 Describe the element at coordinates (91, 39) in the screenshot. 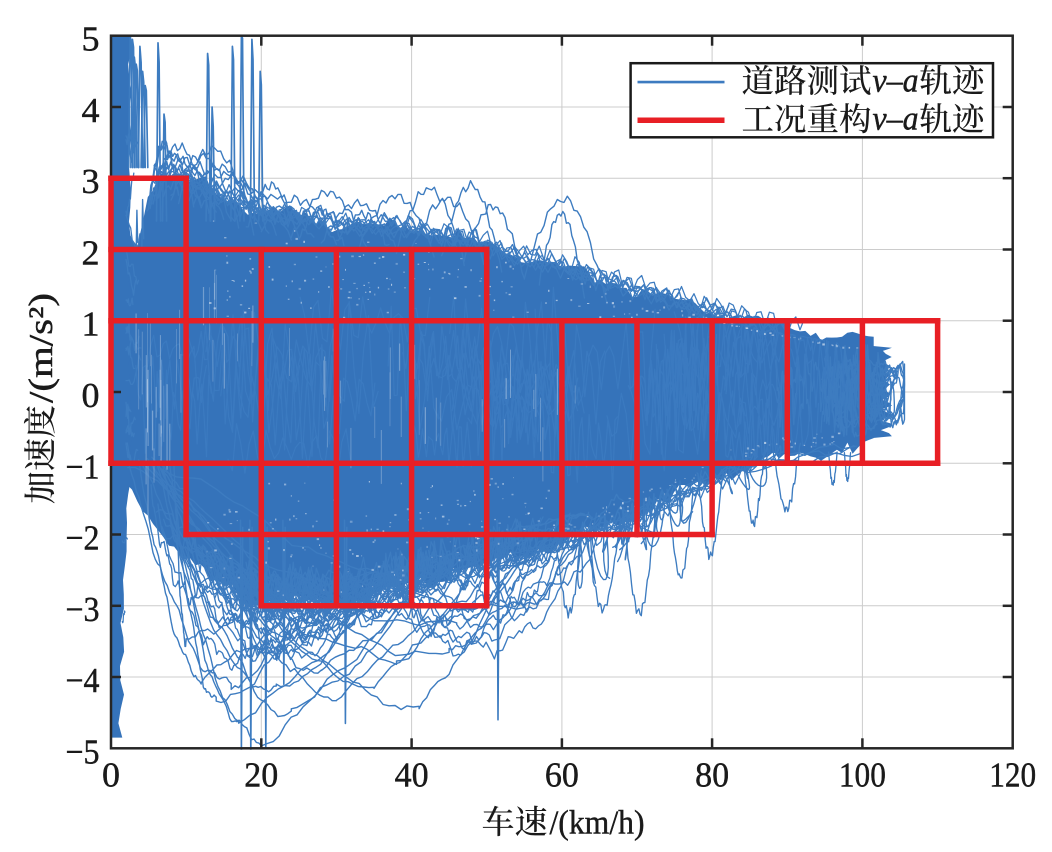

I see `svg-text: 5` at that location.